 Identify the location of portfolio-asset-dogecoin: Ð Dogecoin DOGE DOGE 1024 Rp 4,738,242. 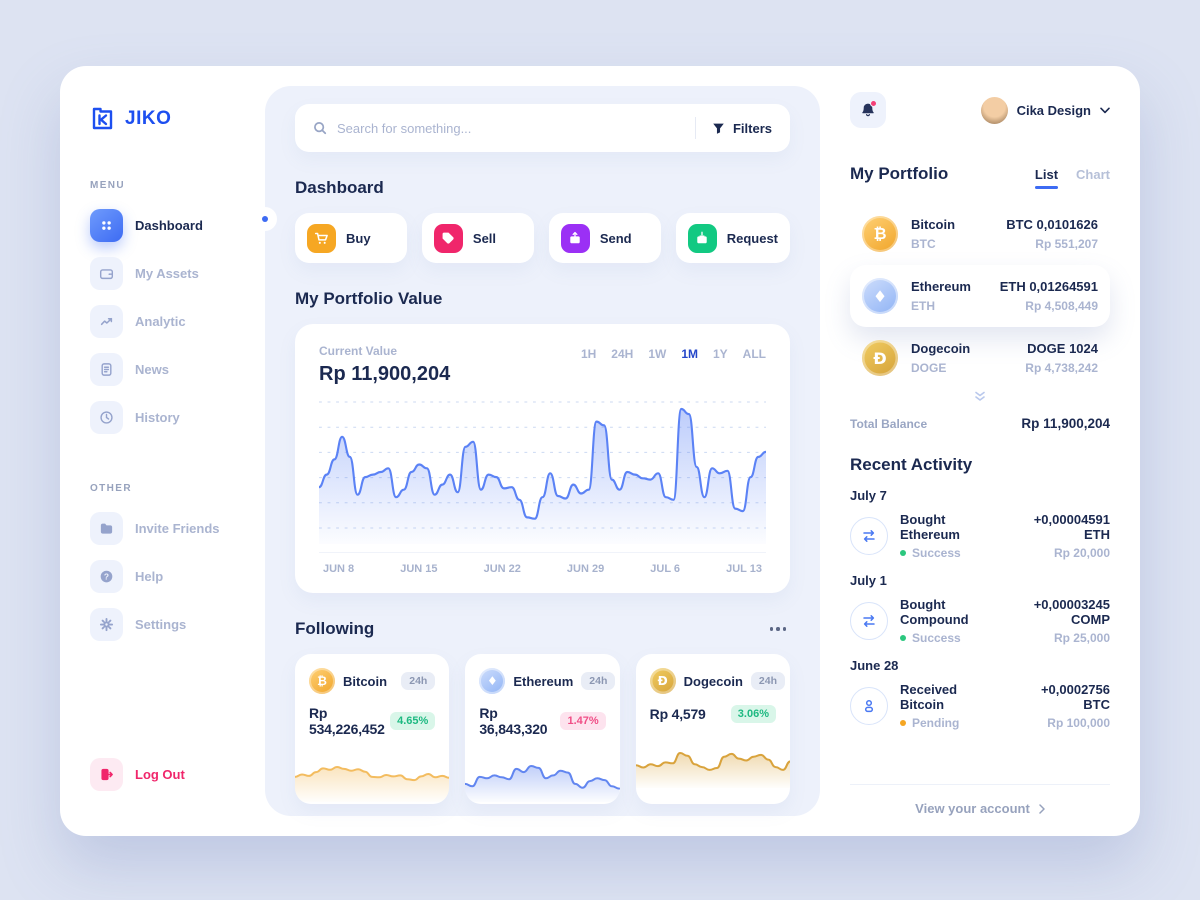
(980, 358).